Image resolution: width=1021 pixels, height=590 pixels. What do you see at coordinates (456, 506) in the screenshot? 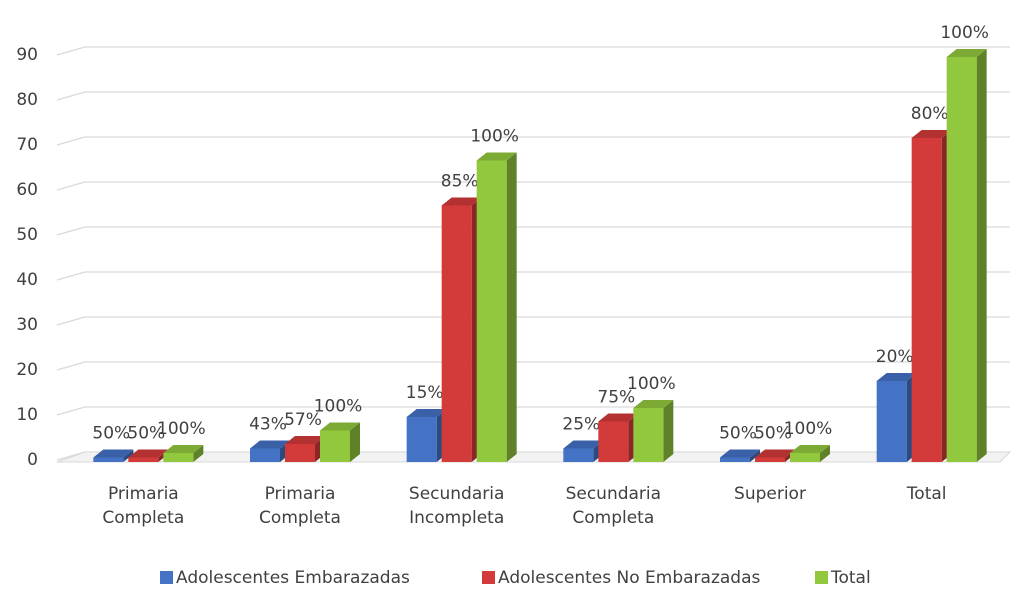
I see `x-tick-label: Secundaria Incompleta` at bounding box center [456, 506].